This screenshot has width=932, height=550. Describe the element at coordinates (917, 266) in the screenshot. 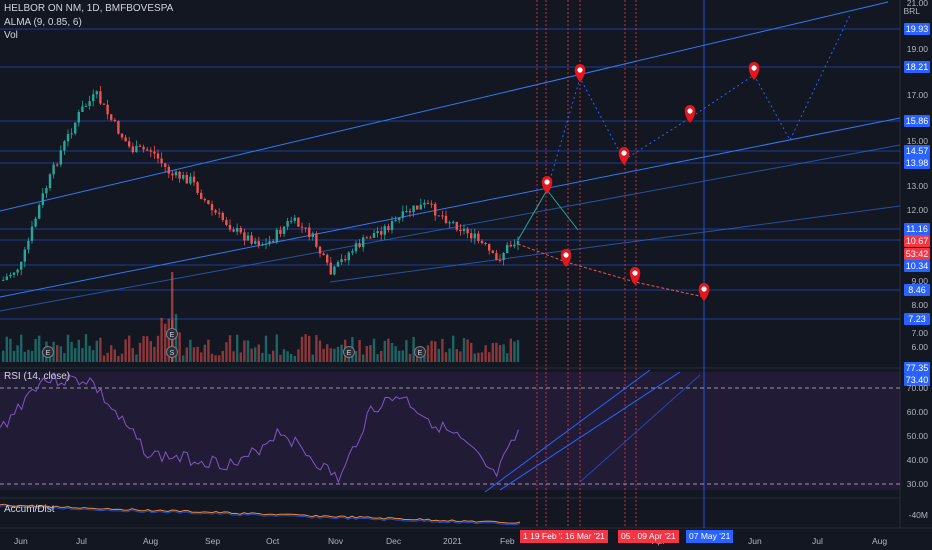

I see `price-tag: 10.34` at that location.